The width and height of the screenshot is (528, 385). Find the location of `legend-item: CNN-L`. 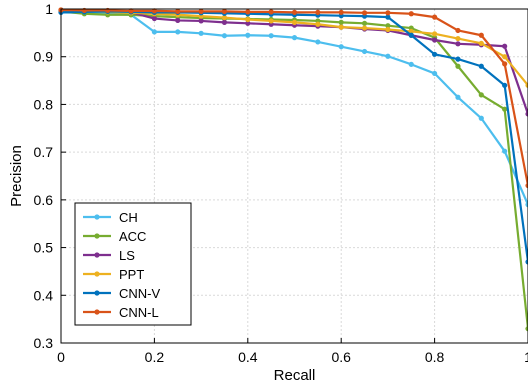

legend-item: CNN-L is located at coordinates (121, 312).